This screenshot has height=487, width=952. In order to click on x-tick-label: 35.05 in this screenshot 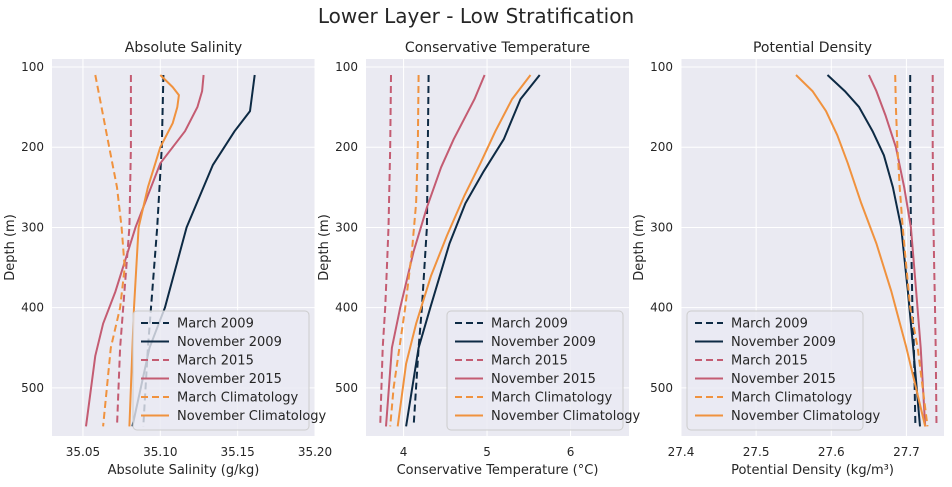, I will do `click(83, 452)`.